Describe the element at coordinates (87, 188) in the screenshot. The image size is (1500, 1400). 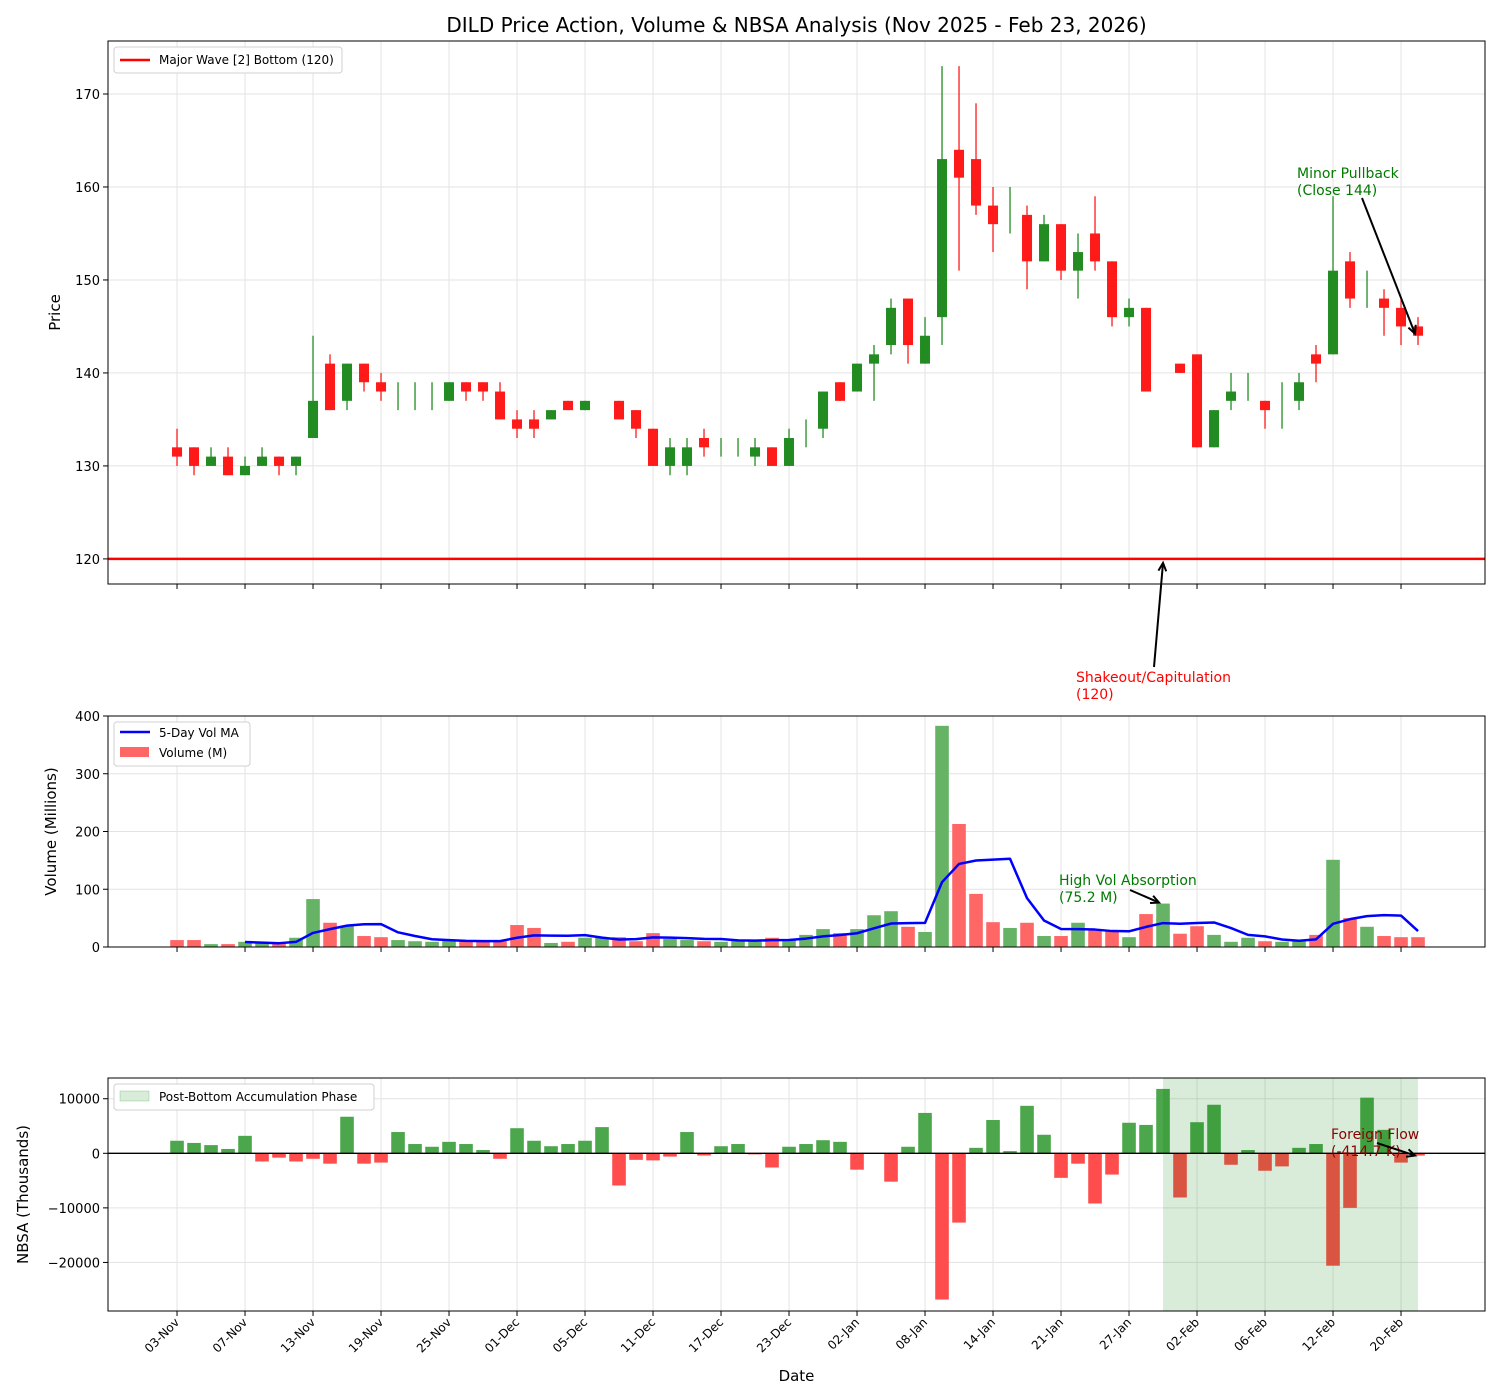
I see `y-tick-label: 160` at that location.